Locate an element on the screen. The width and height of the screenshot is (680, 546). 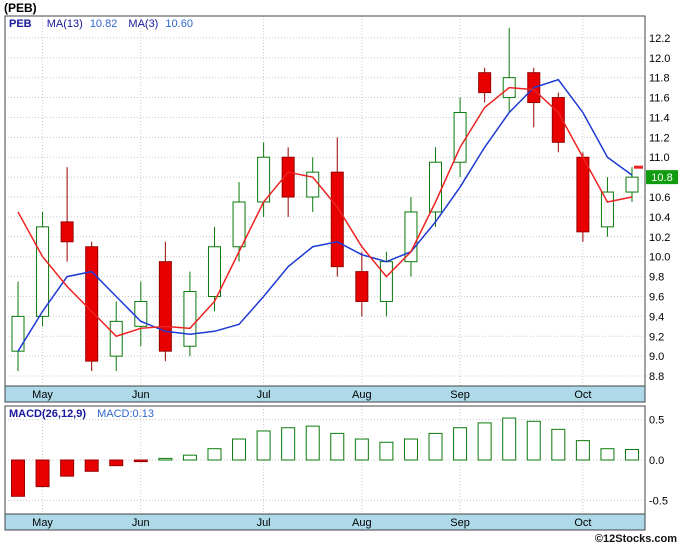
svg-text: 11.6 is located at coordinates (659, 99).